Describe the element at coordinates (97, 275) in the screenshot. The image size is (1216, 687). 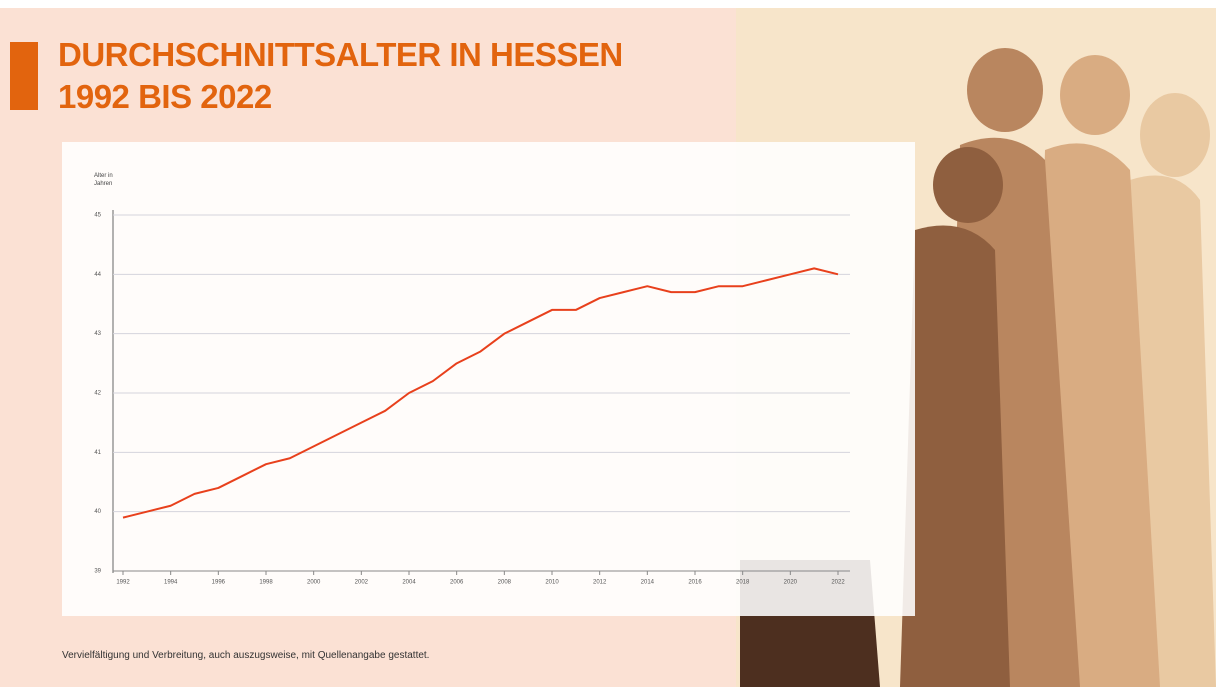
I see `y-tick-label: 44` at that location.